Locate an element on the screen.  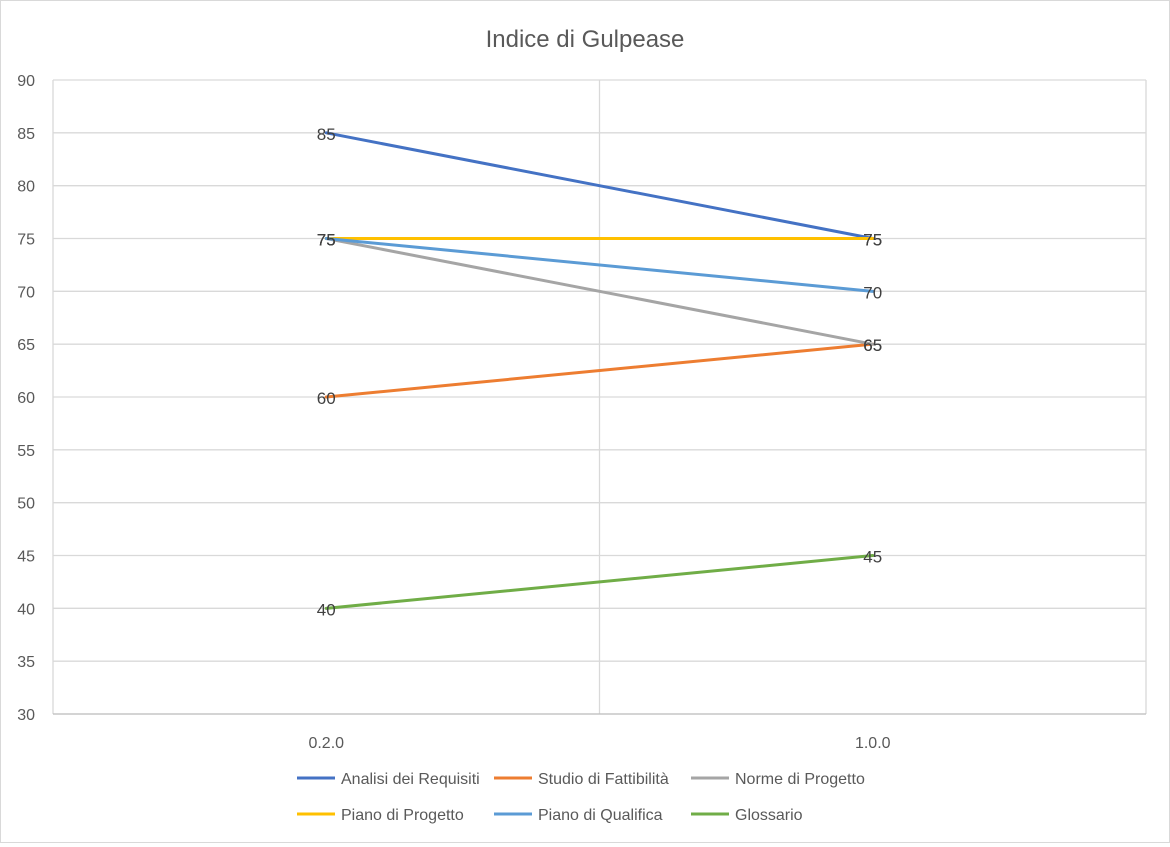
legend-label: Analisi dei Requisiti is located at coordinates (410, 779).